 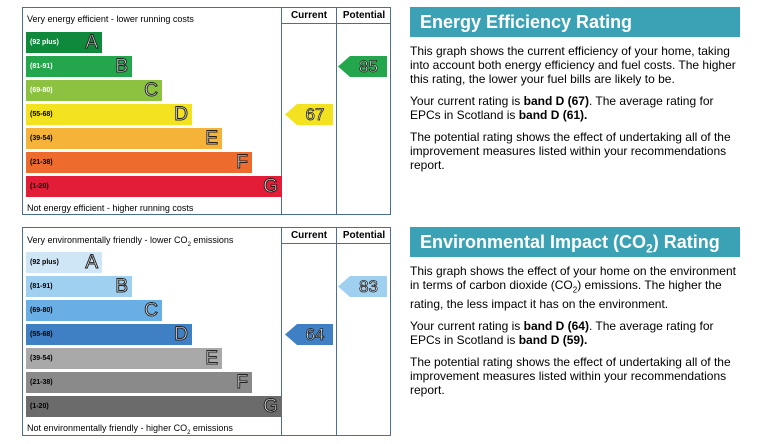 What do you see at coordinates (64, 262) in the screenshot?
I see `env-band-a: (92 plus) A` at bounding box center [64, 262].